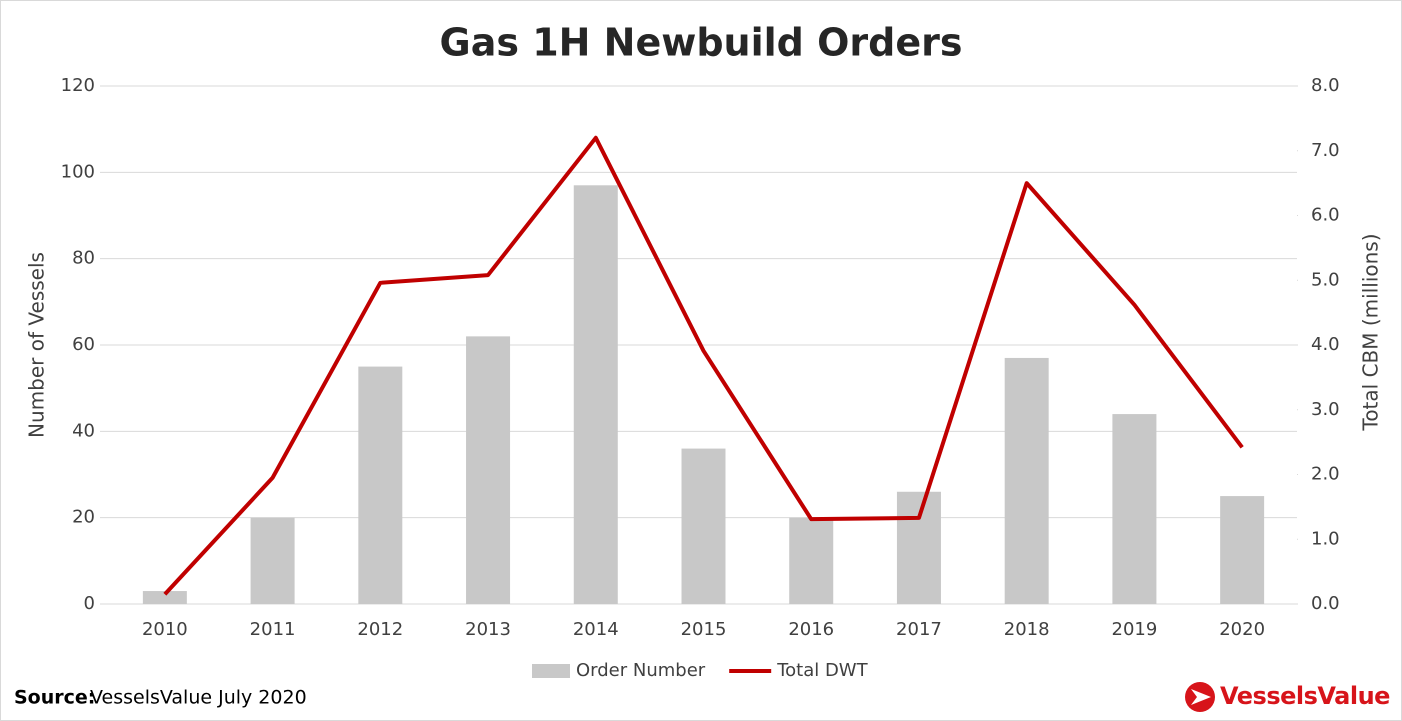 This screenshot has width=1402, height=721. Describe the element at coordinates (919, 629) in the screenshot. I see `x-tick-label: 2017` at that location.